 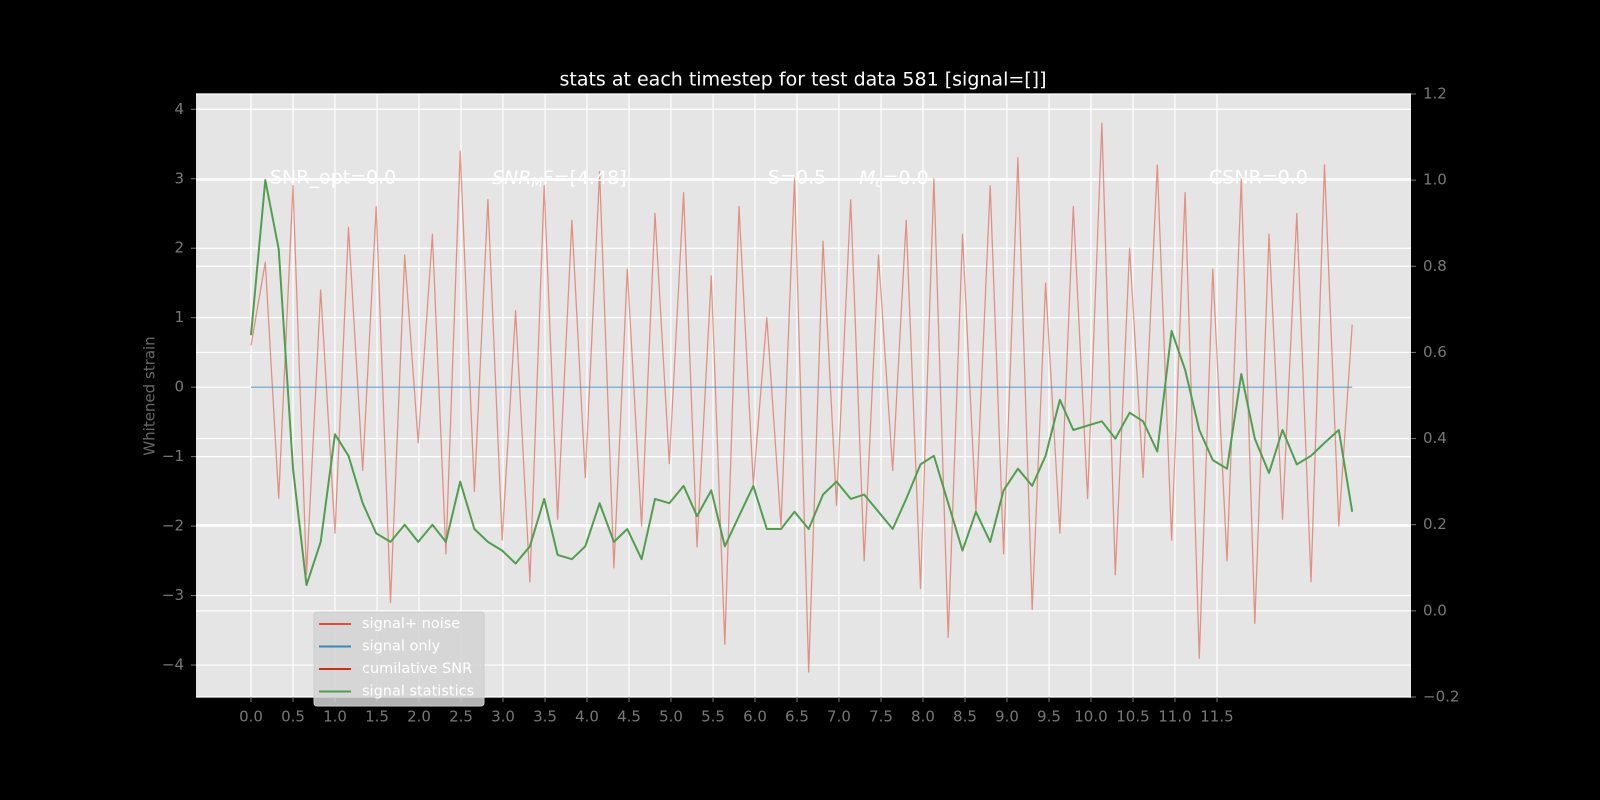 I want to click on legend-label: signal only, so click(x=401, y=647).